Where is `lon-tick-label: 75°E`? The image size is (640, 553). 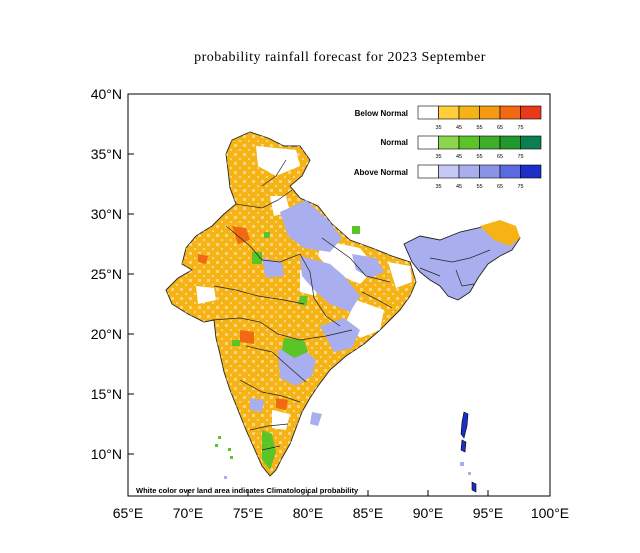 lon-tick-label: 75°E is located at coordinates (248, 513).